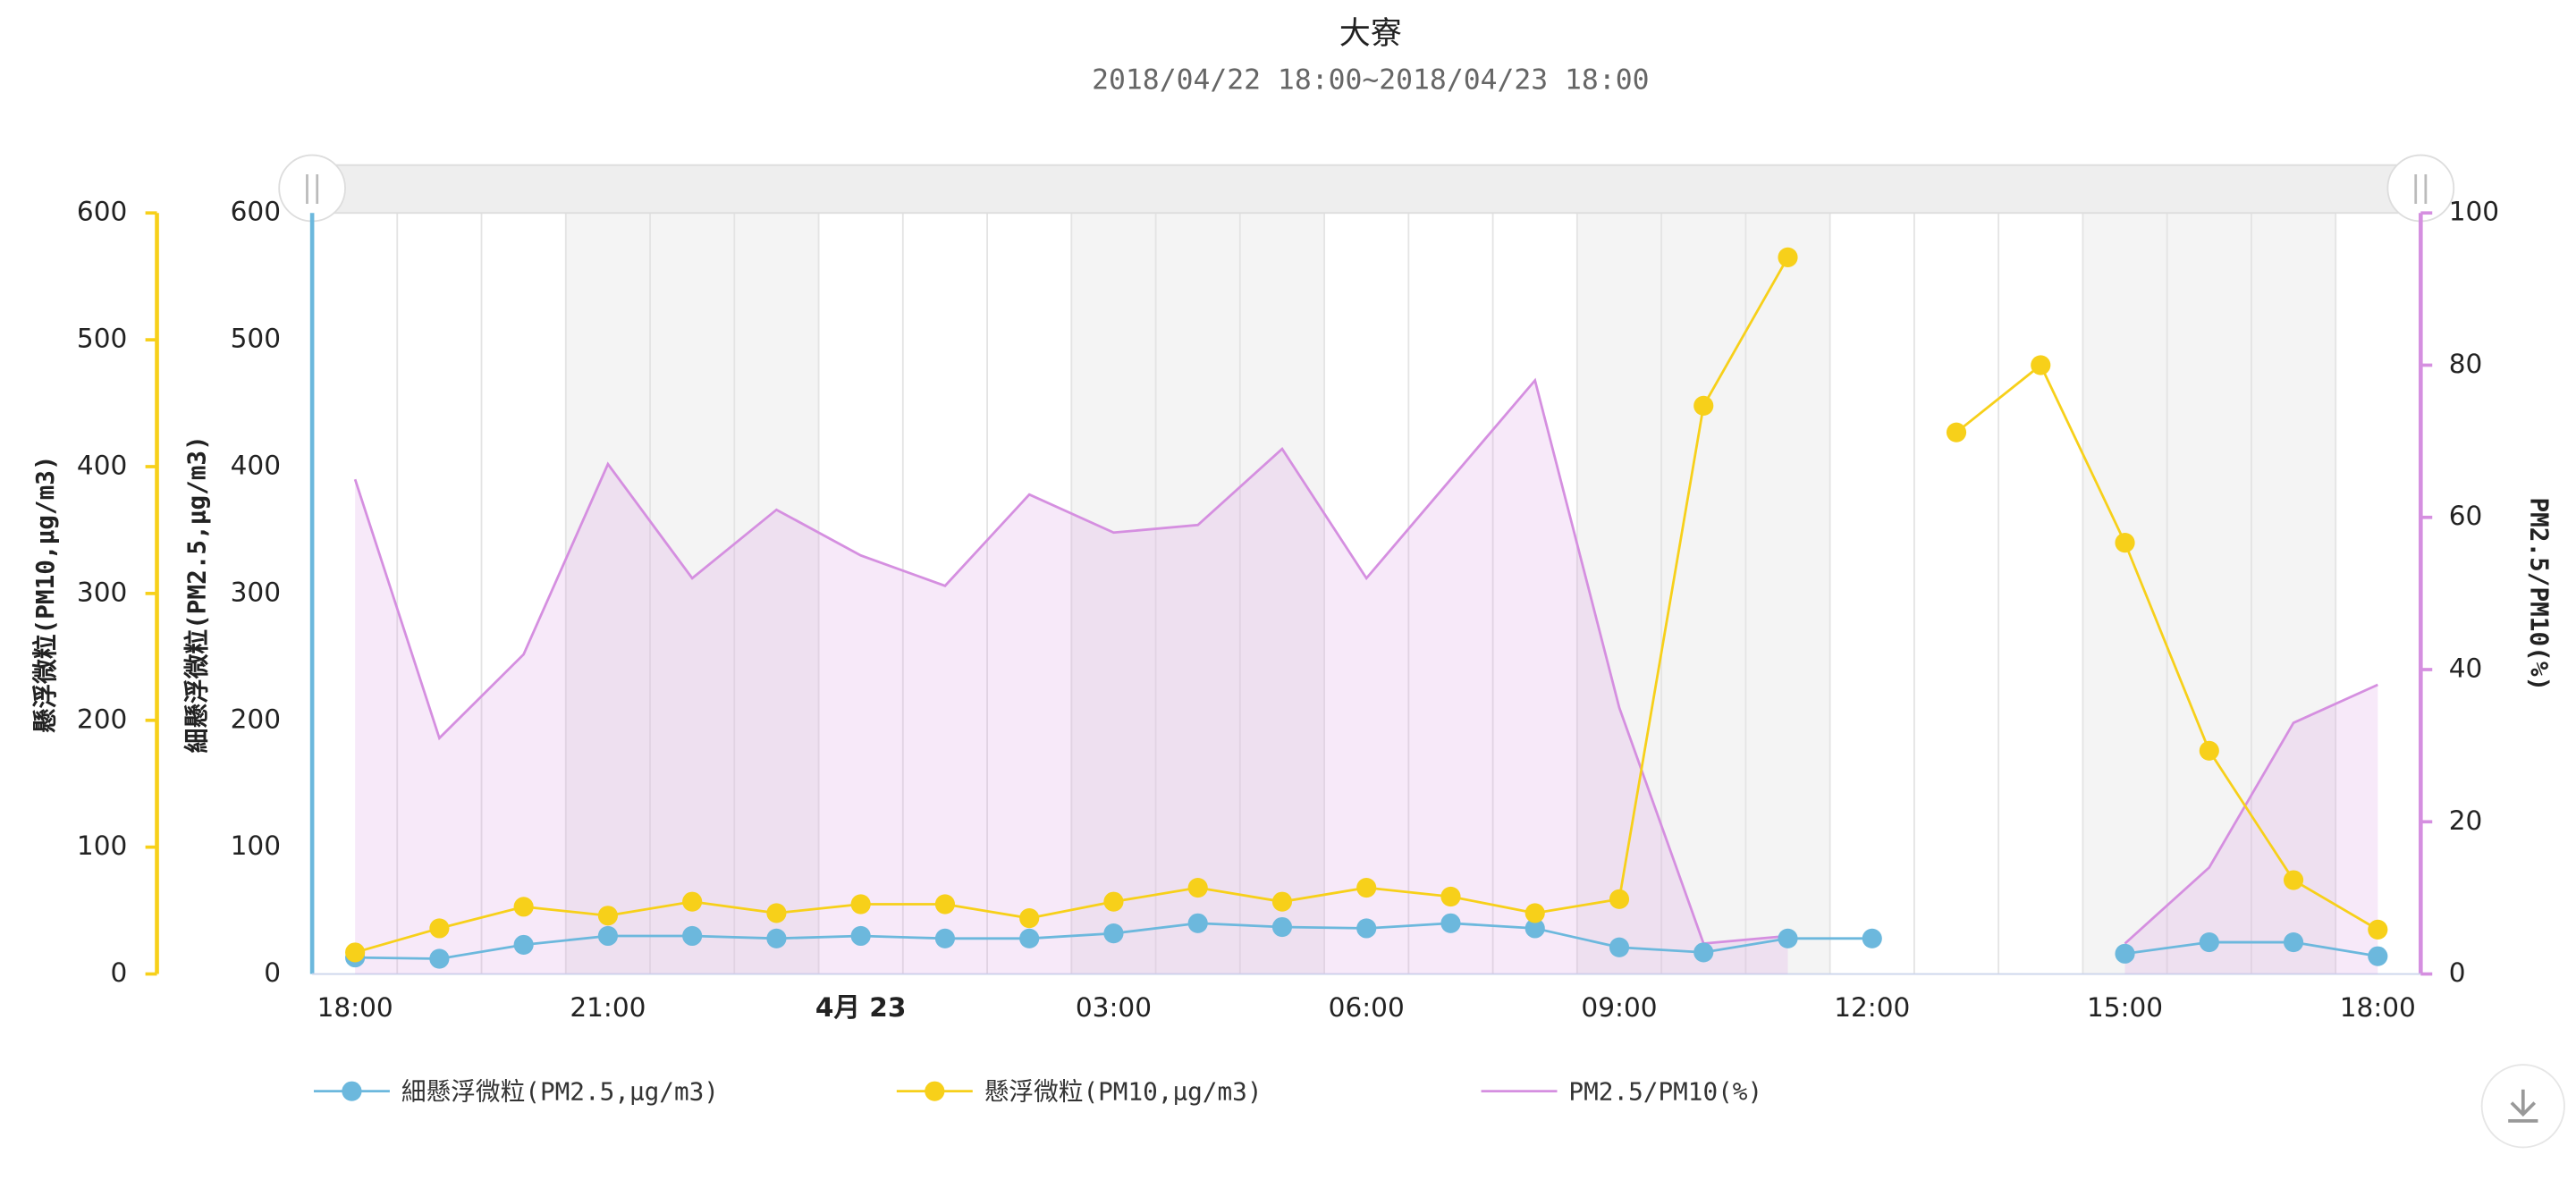  What do you see at coordinates (2466, 364) in the screenshot?
I see `y2-tick-label: 80` at bounding box center [2466, 364].